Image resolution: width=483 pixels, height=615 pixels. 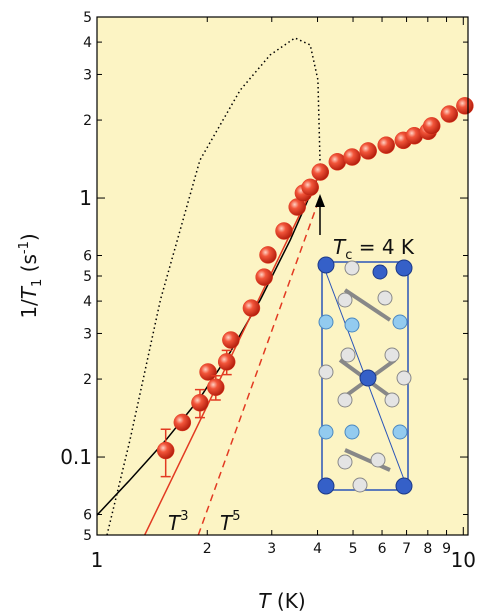 I want to click on x-tick-label: 9, so click(x=446, y=549).